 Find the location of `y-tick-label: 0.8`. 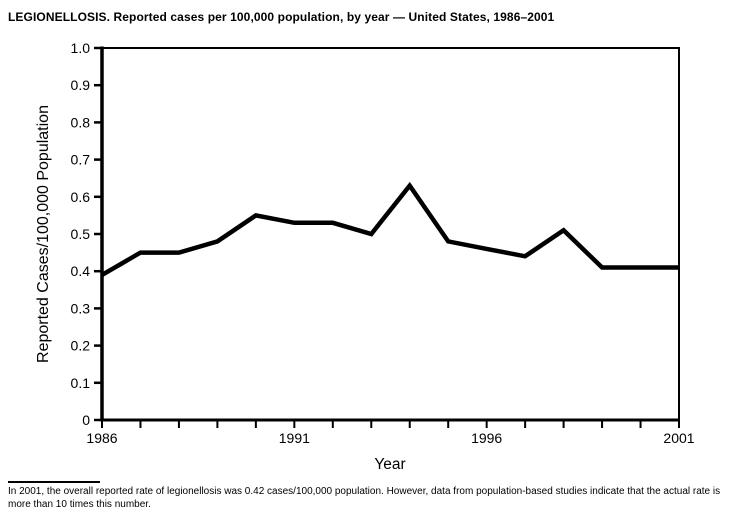

y-tick-label: 0.8 is located at coordinates (81, 122).